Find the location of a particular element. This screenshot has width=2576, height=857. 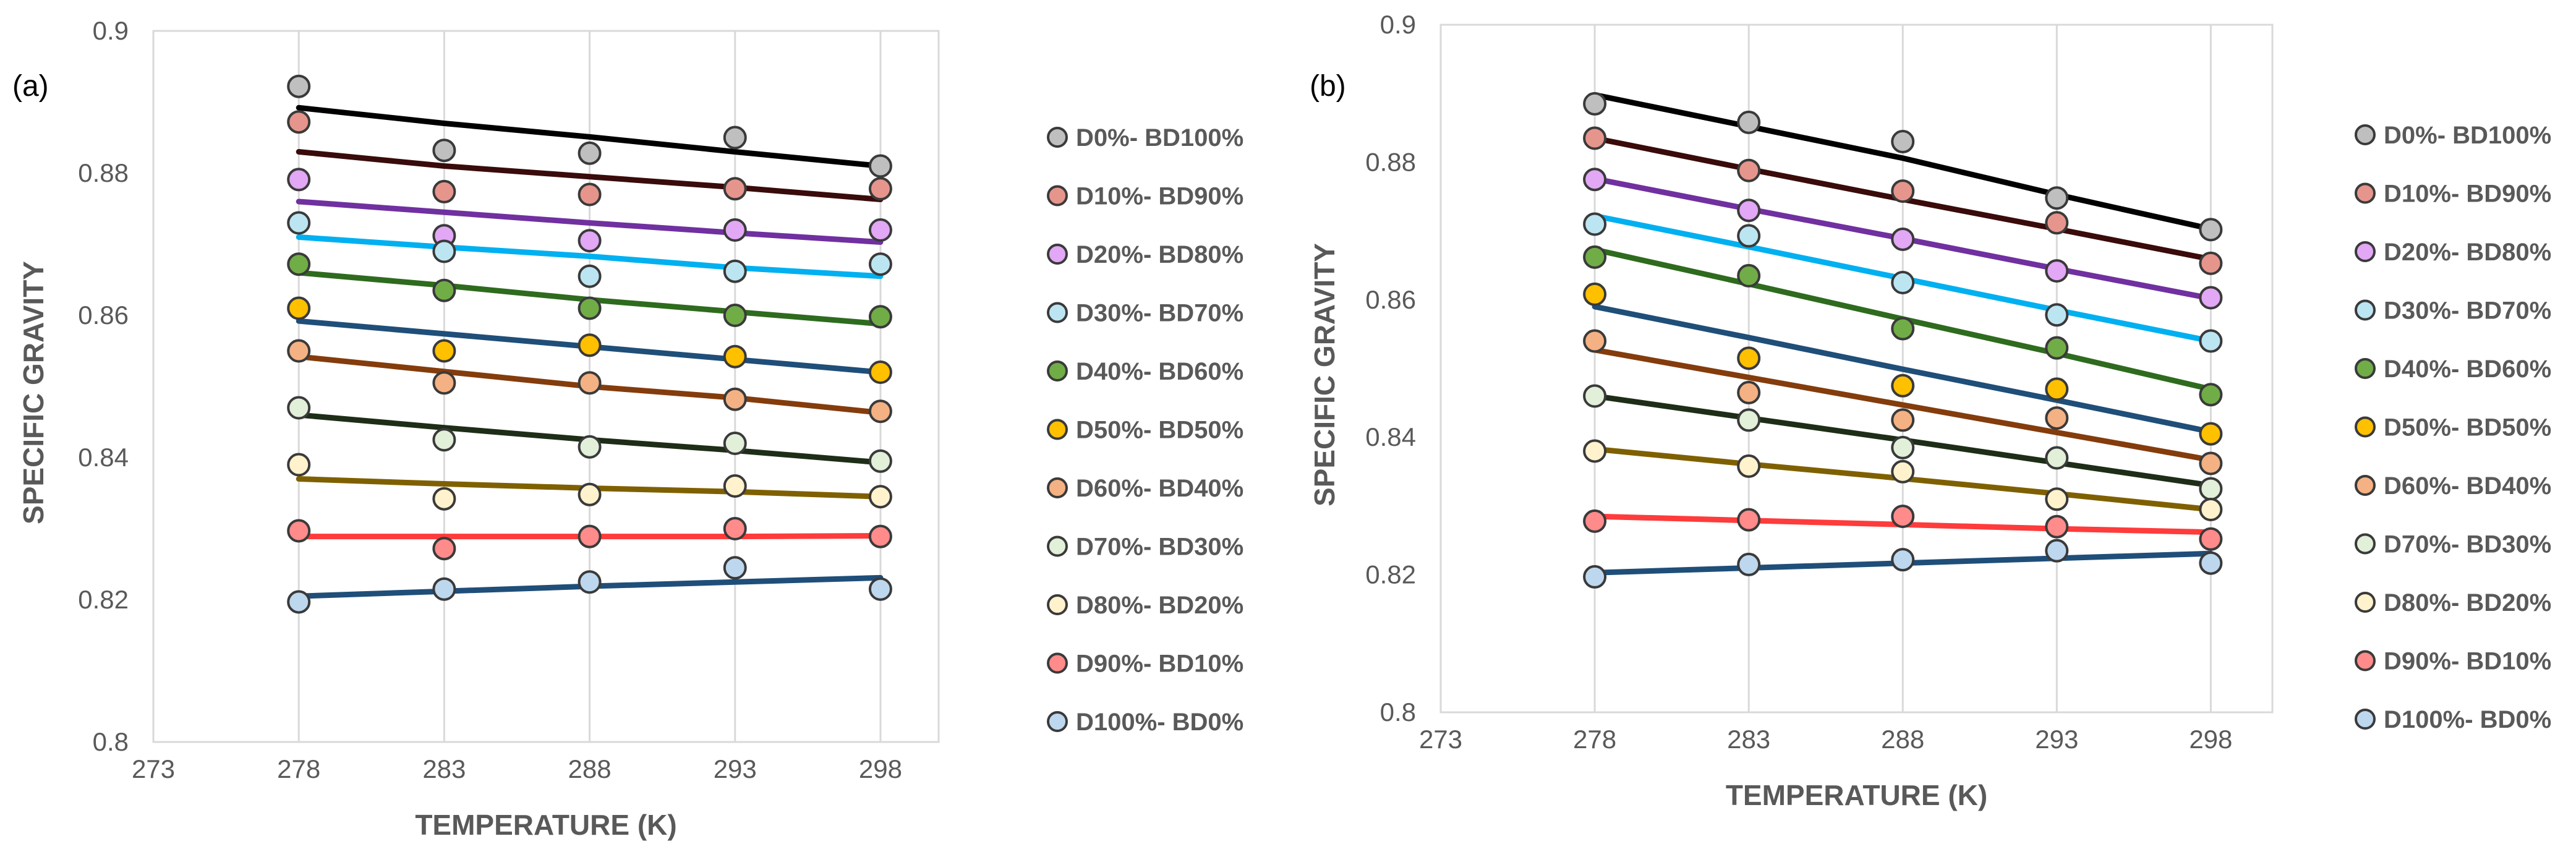

legend-label-1: D10%- BD90% is located at coordinates (1159, 196).